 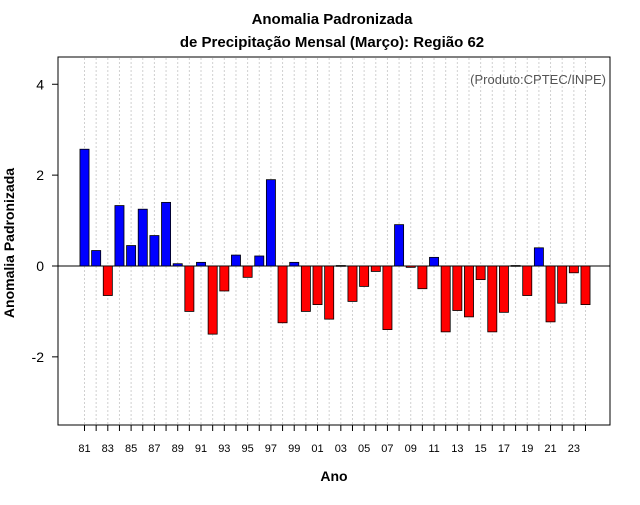 I want to click on bar-2003, so click(x=340, y=266).